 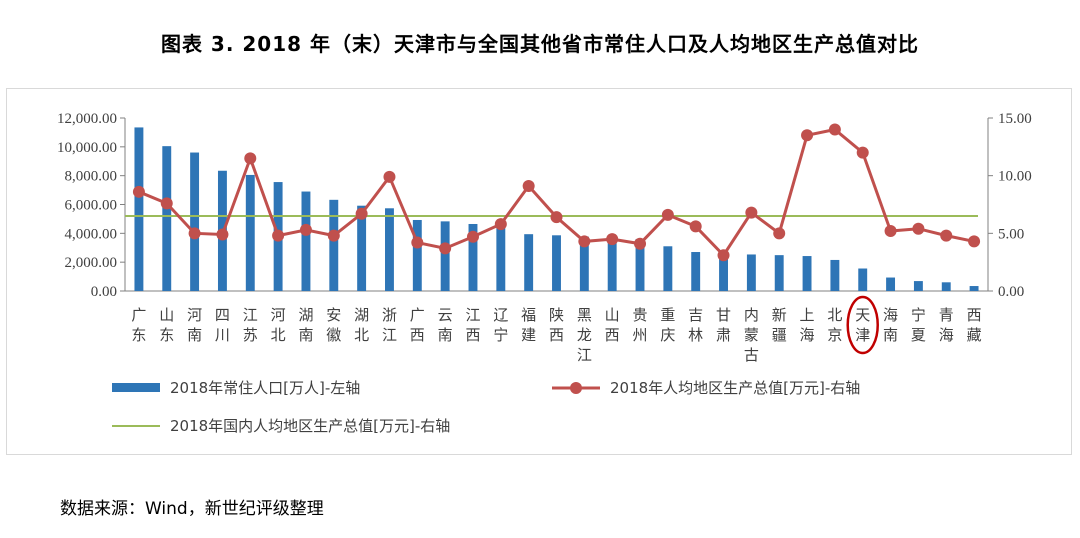 What do you see at coordinates (361, 325) in the screenshot?
I see `category-label: 湖北` at bounding box center [361, 325].